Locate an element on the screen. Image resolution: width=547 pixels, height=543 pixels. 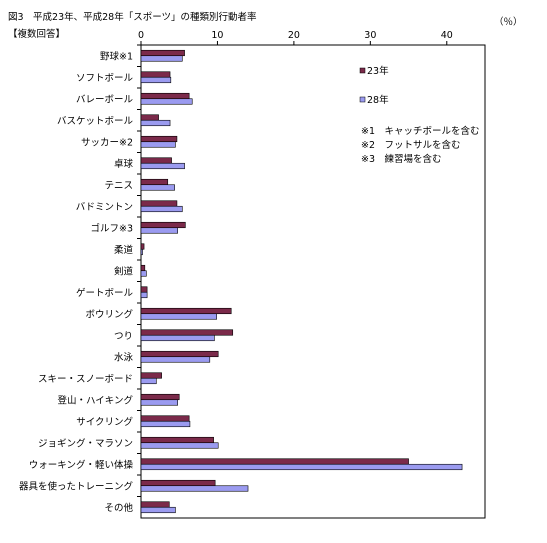
category-label: 登山・ハイキング is located at coordinates (95, 400).